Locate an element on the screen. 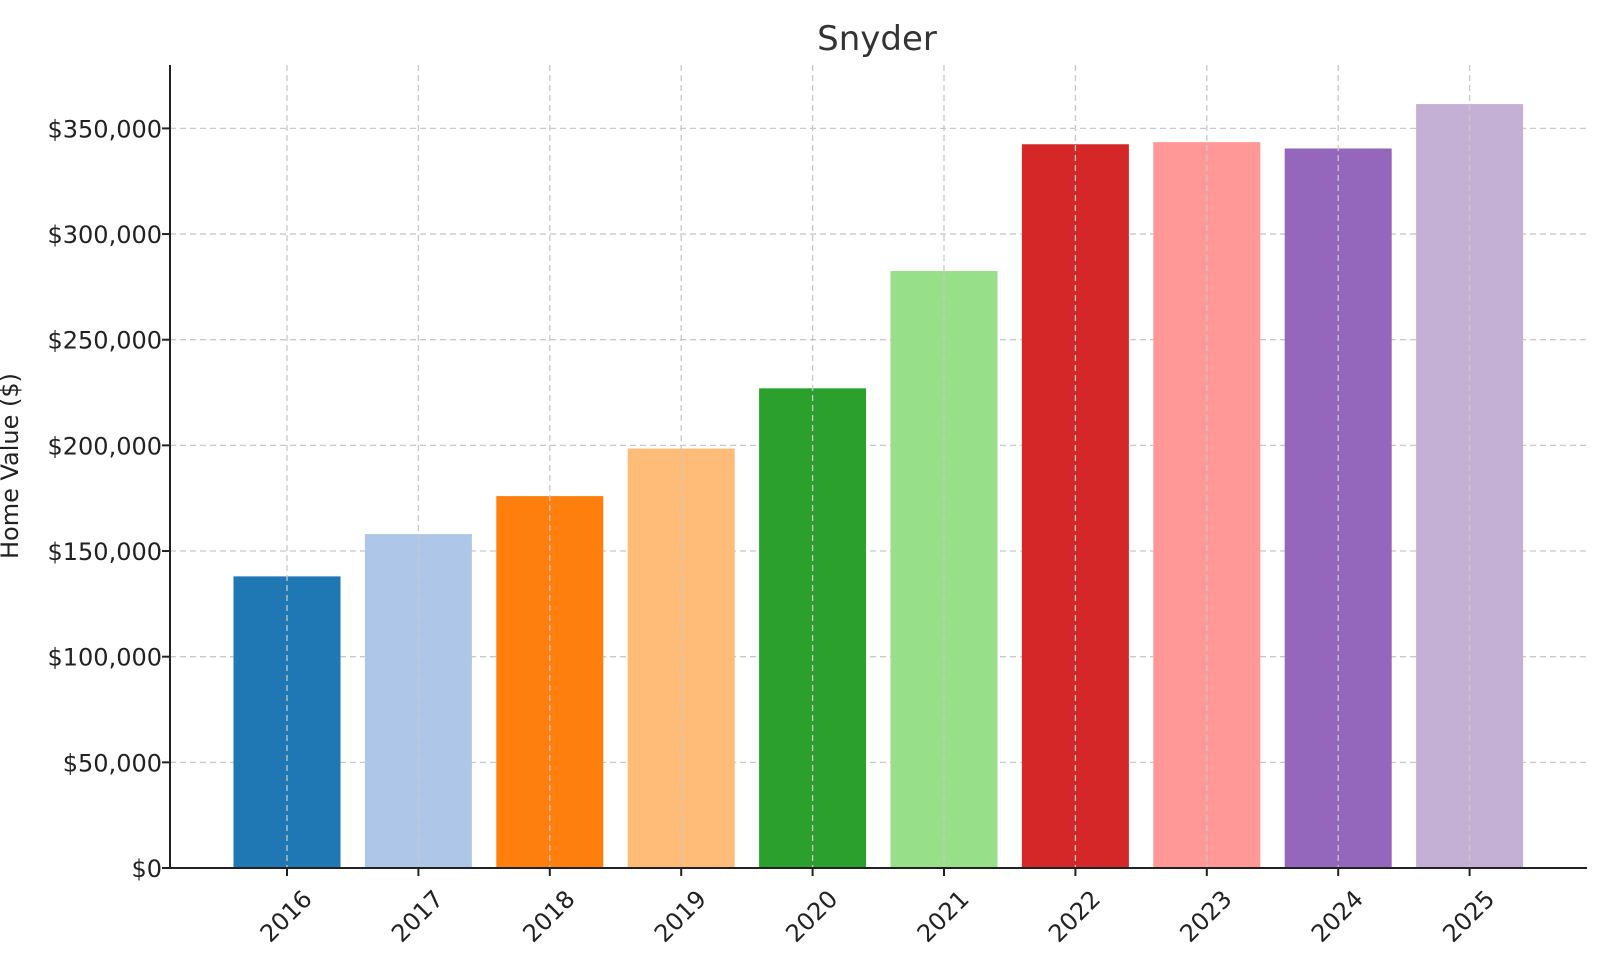  y-tick-label: $0 is located at coordinates (146, 869).